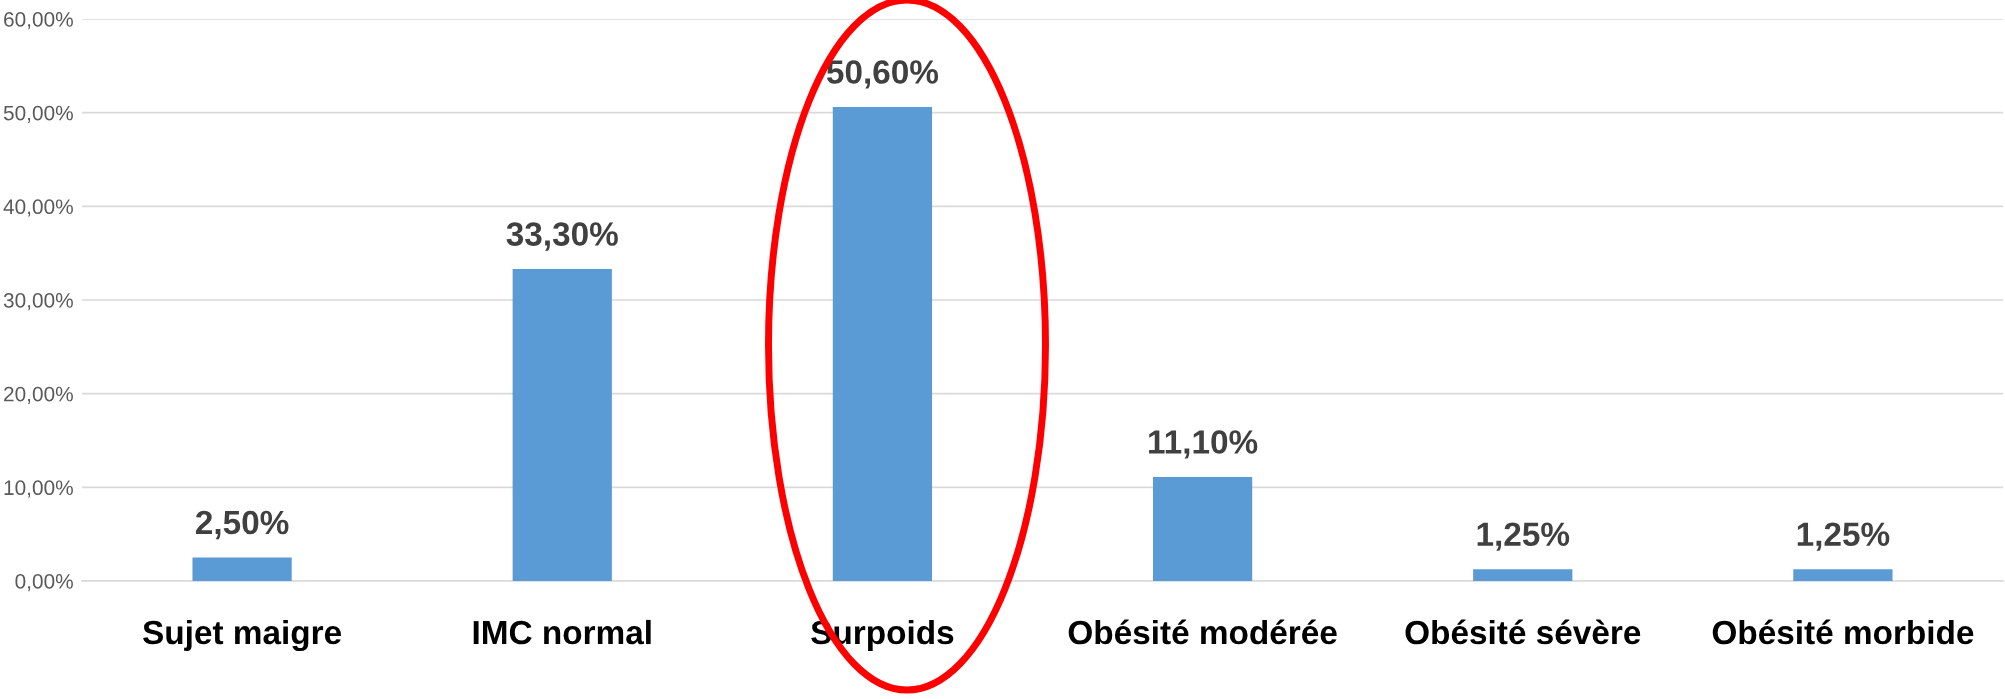 This screenshot has width=2005, height=699. I want to click on x-tick-label: Sujet maigre, so click(242, 635).